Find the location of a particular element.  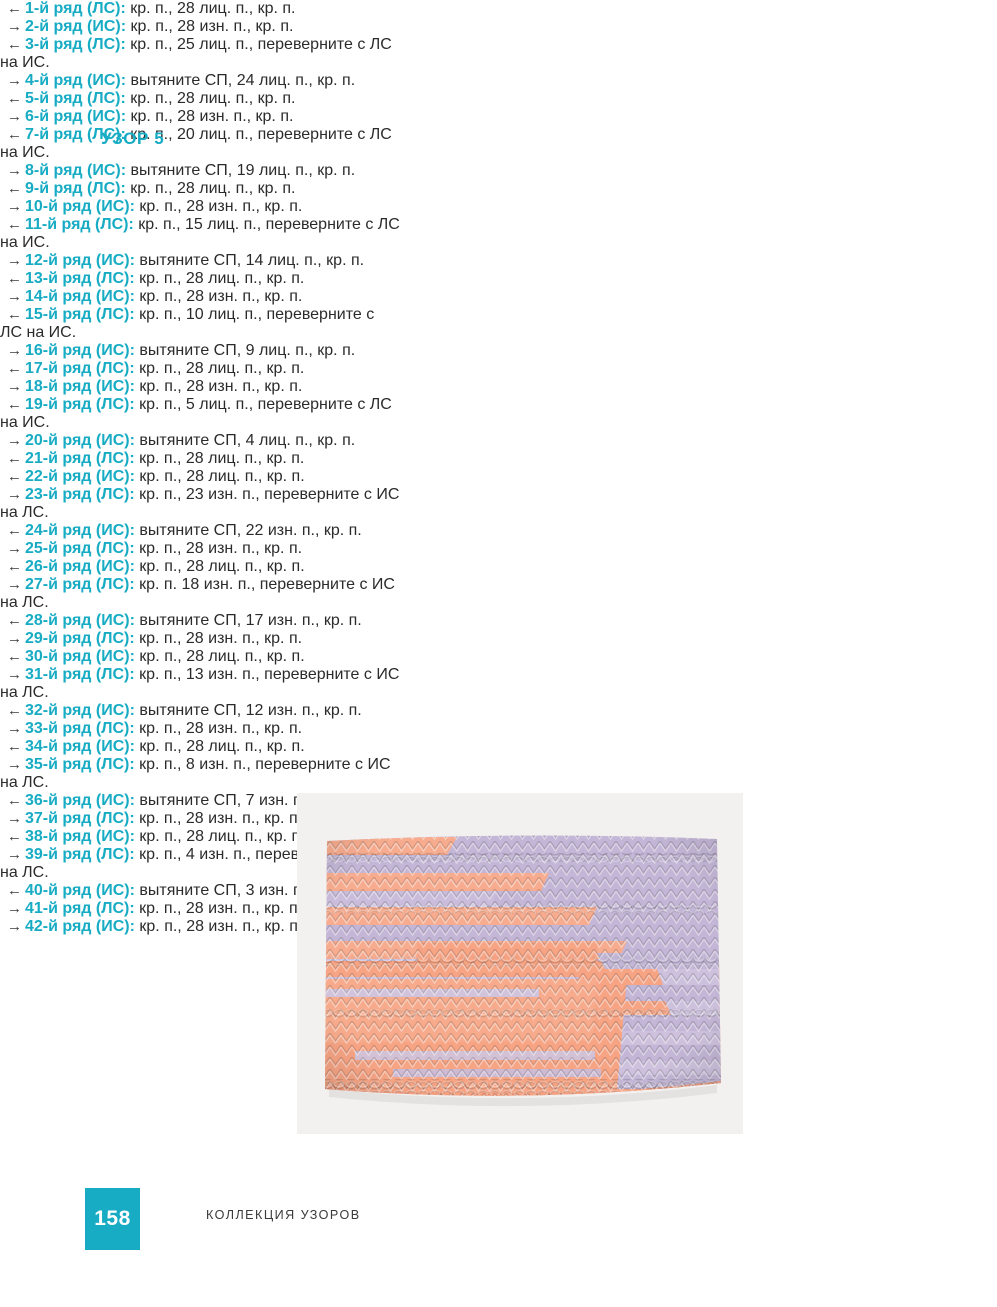

instruction-row-label: 10-й ряд (ИС): is located at coordinates (80, 206).